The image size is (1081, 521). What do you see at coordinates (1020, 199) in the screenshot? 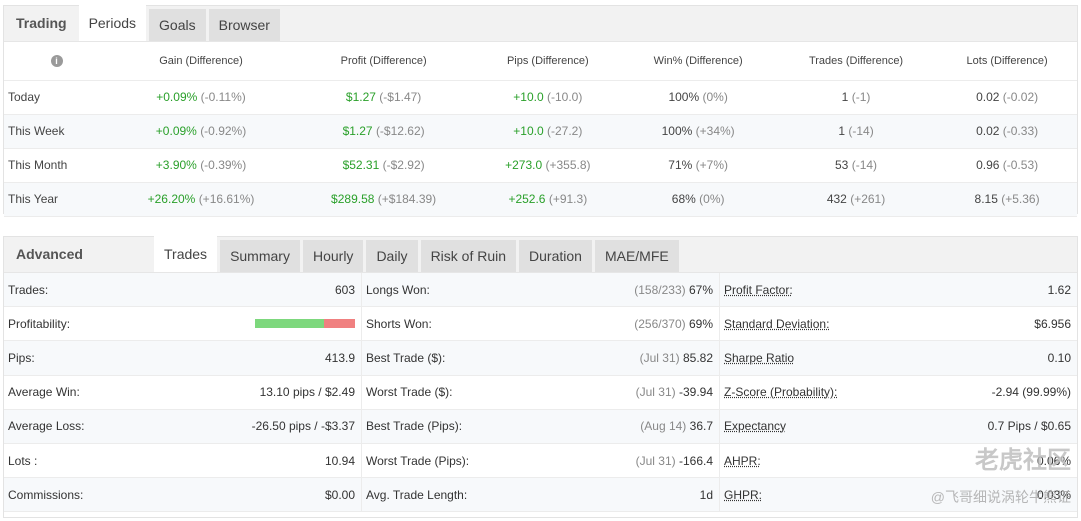
I see `difference: (+5.36)` at bounding box center [1020, 199].